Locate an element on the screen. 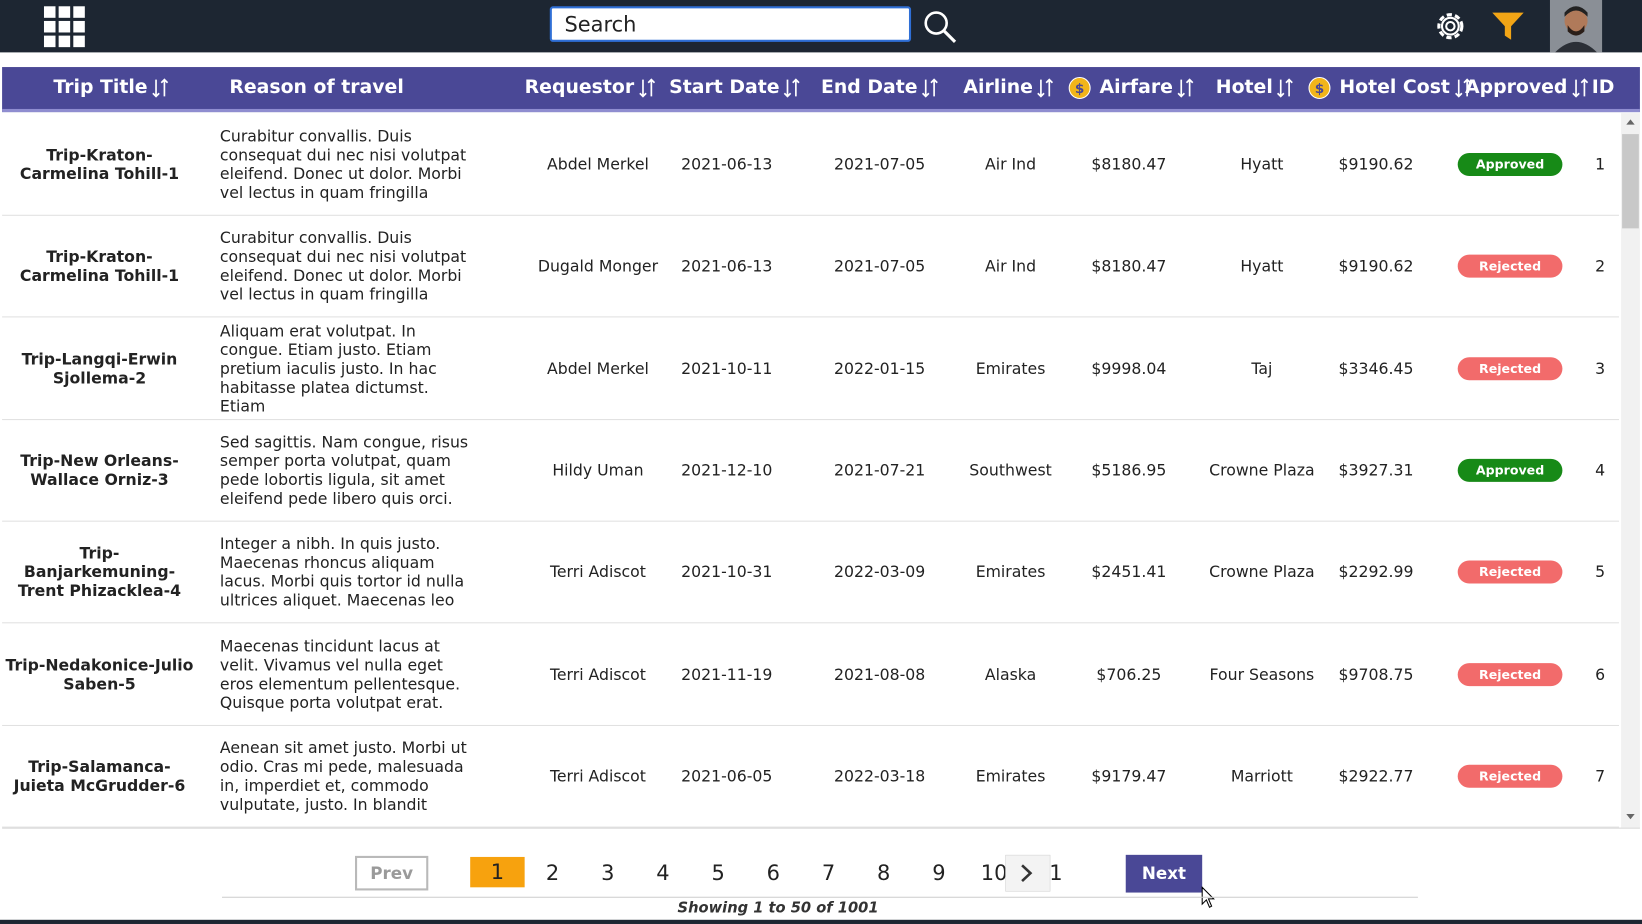  cell: 1 is located at coordinates (1600, 164).